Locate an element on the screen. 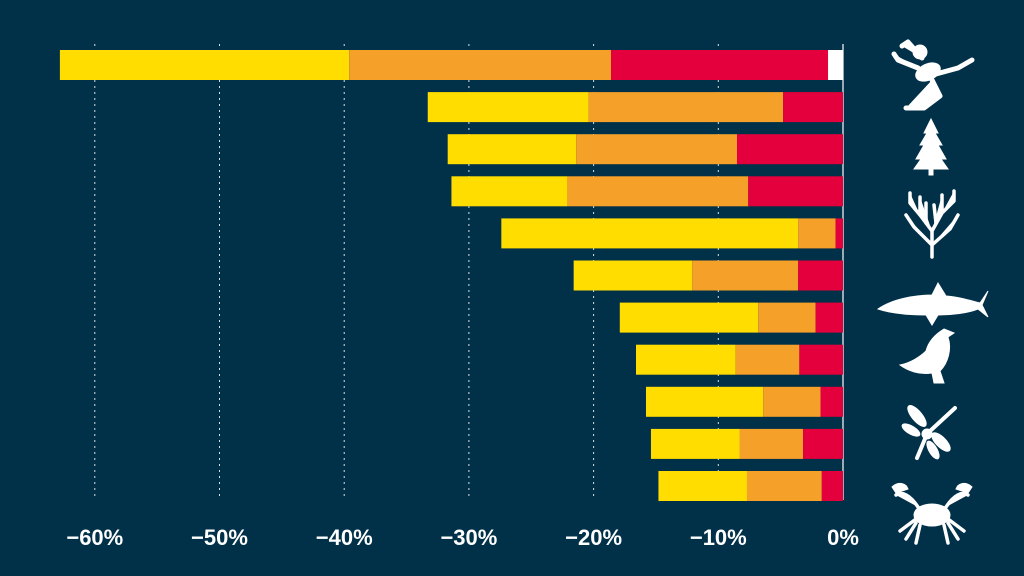 The width and height of the screenshot is (1024, 576). crab-icon is located at coordinates (932, 513).